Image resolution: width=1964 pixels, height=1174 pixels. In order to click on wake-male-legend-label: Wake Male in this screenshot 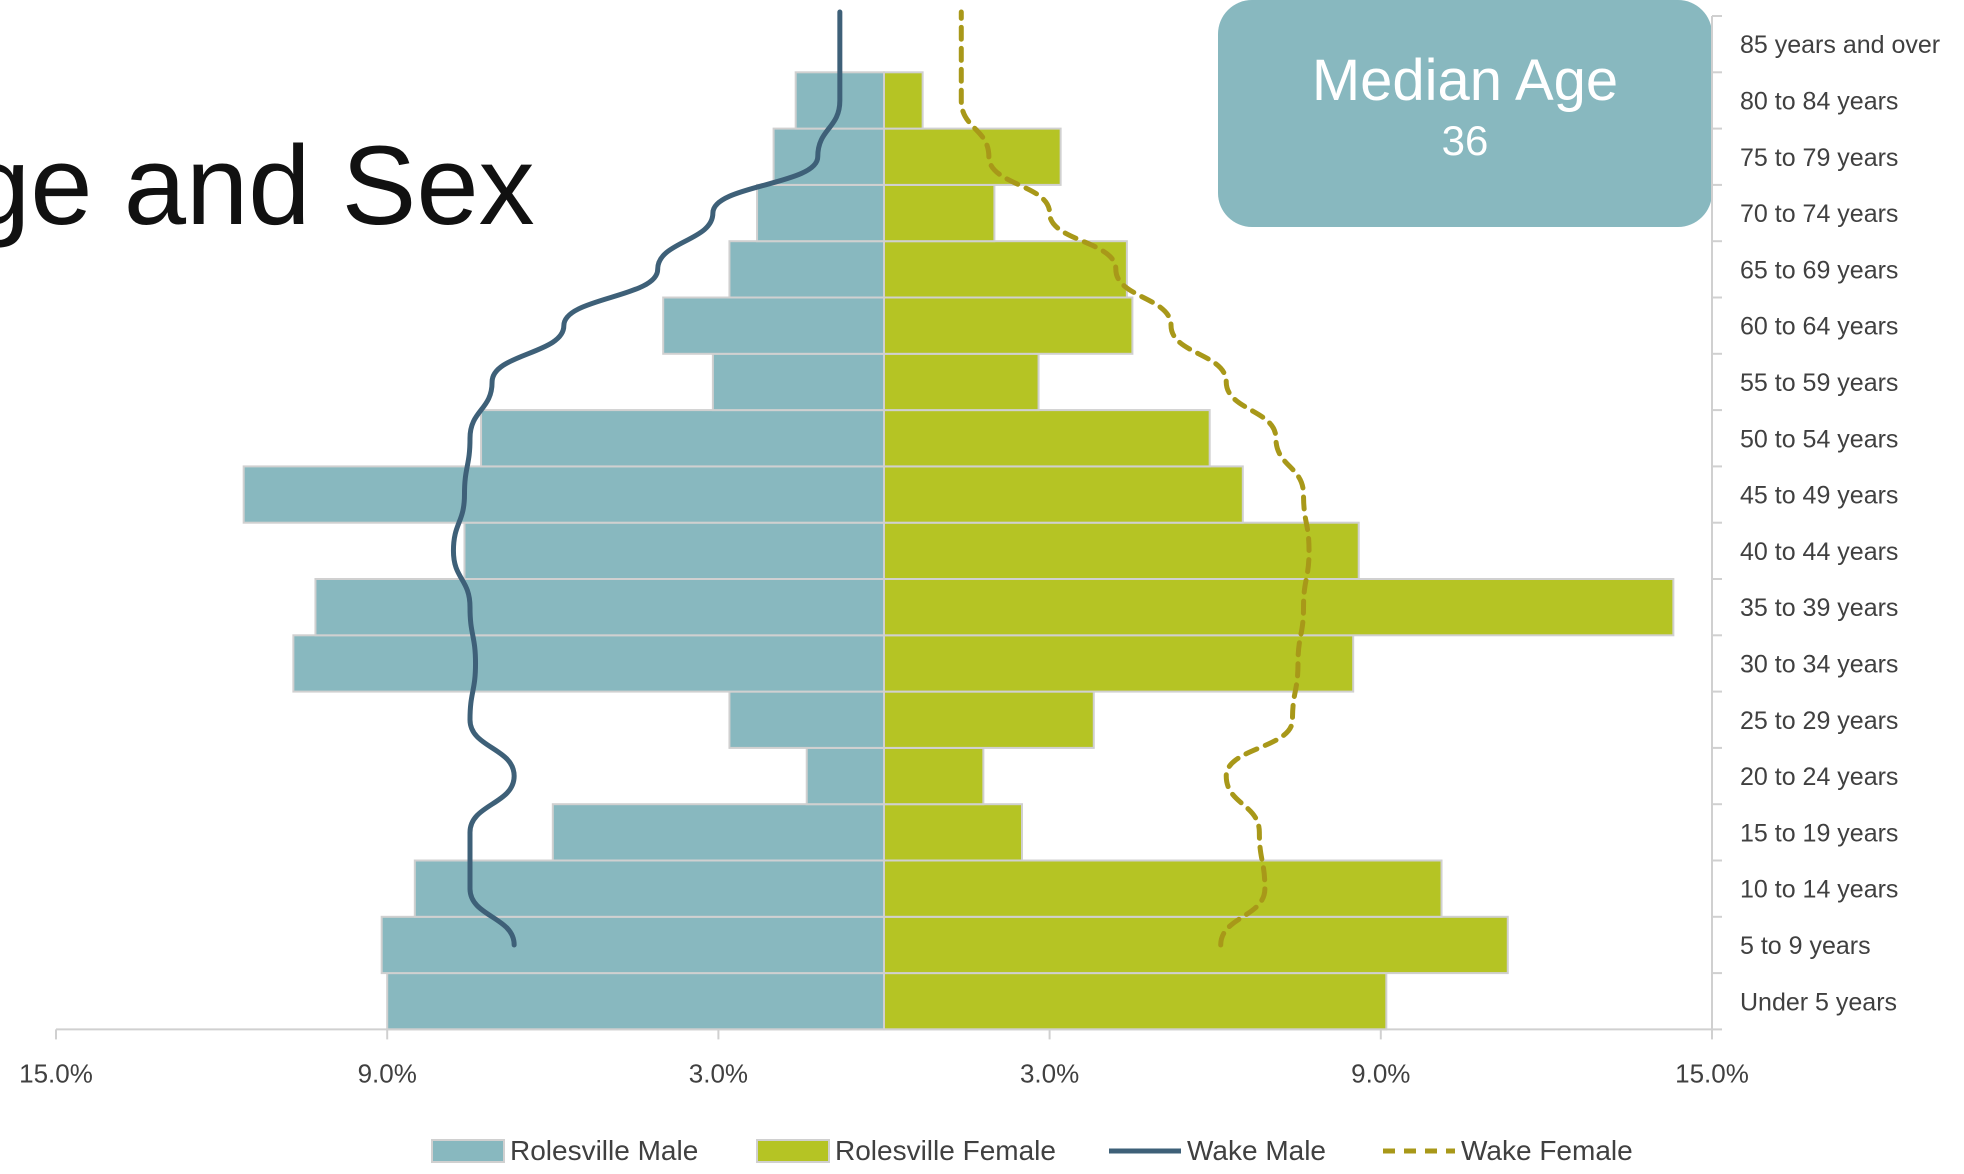, I will do `click(1256, 1150)`.